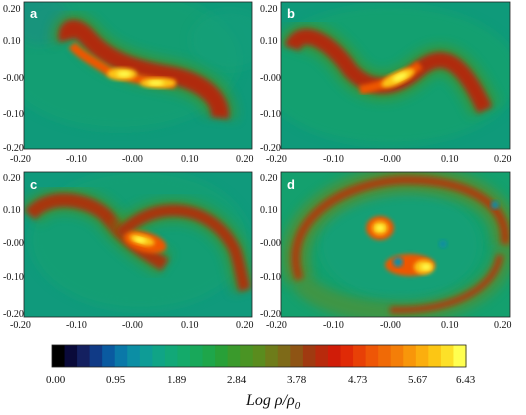  I want to click on panel-a-ytick: -0.20, so click(13, 148).